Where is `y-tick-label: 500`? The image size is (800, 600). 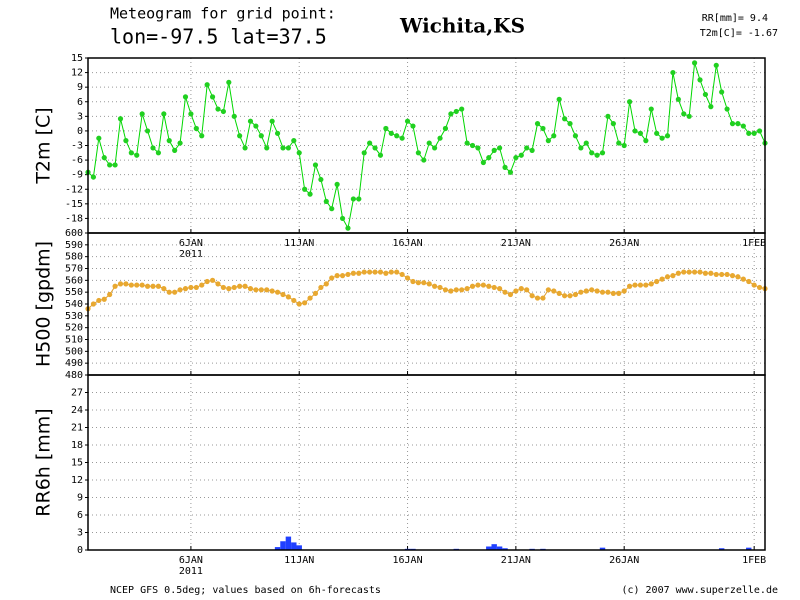 y-tick-label: 500 is located at coordinates (74, 351).